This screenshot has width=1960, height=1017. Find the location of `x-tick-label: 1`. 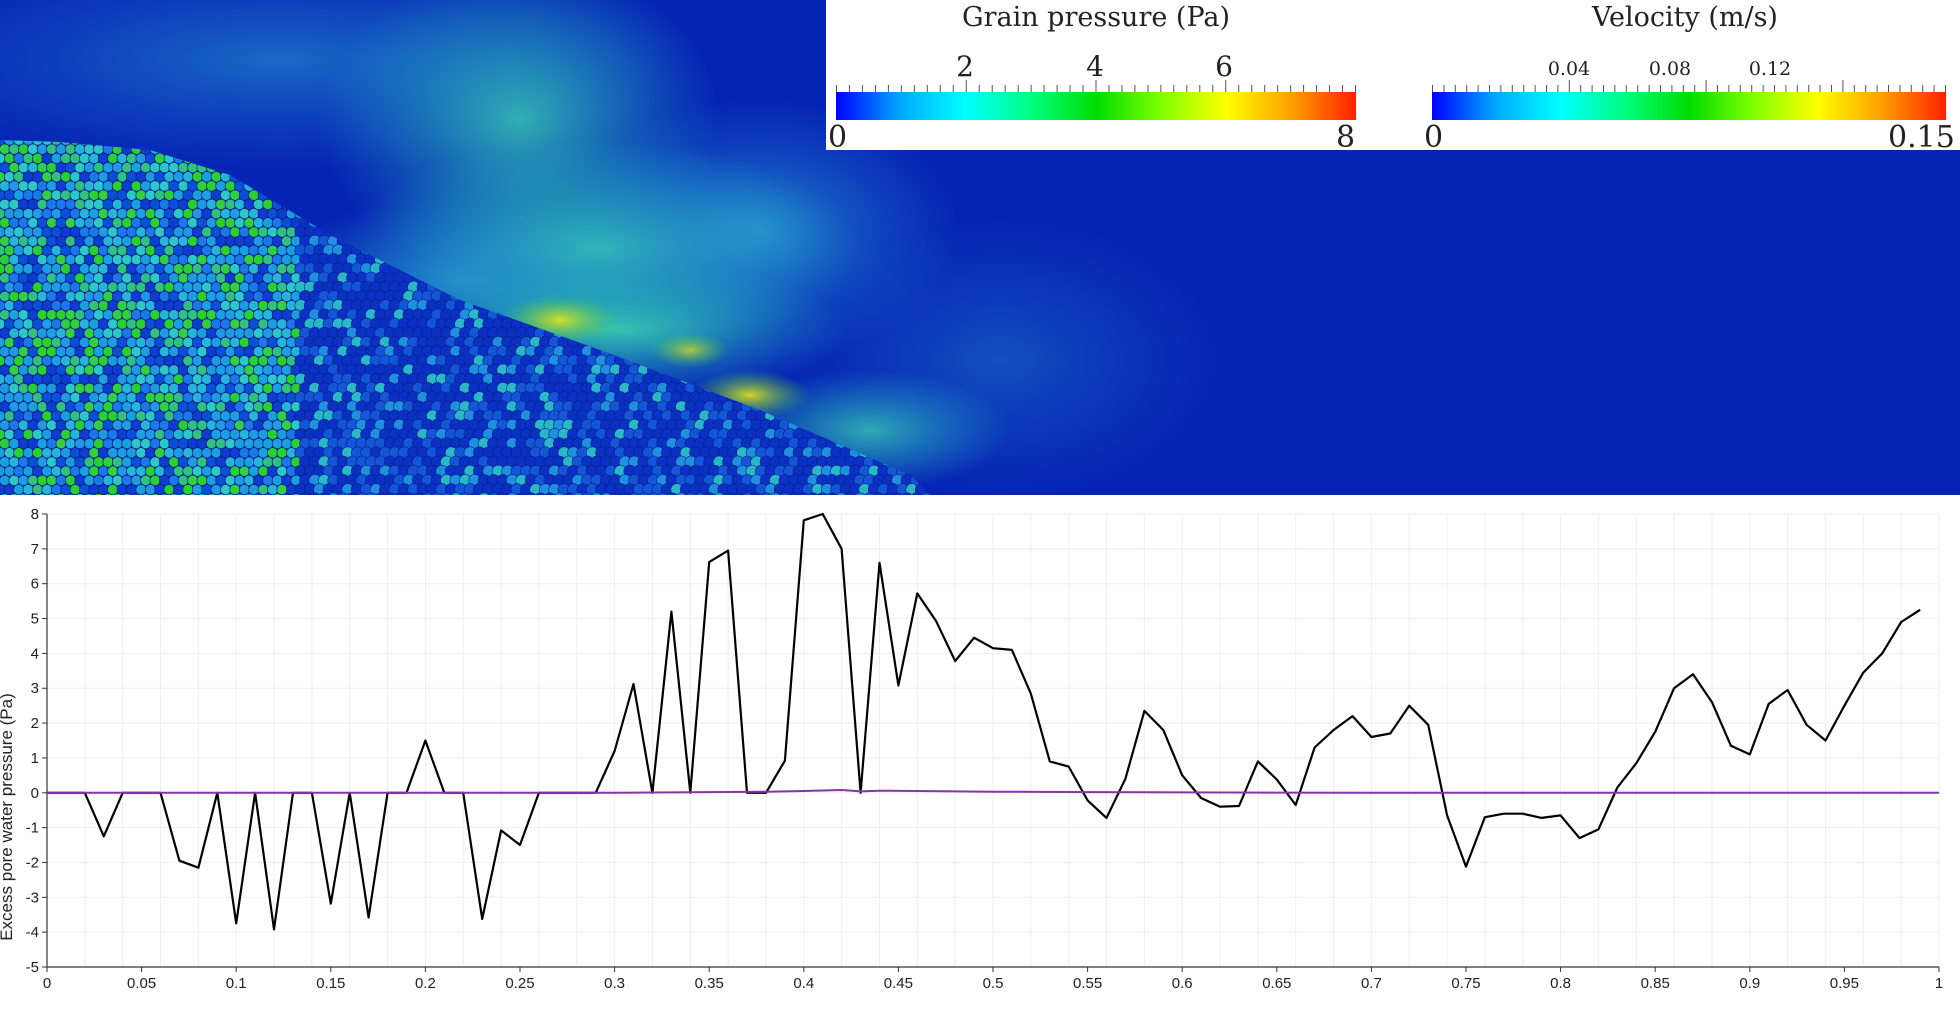

x-tick-label: 1 is located at coordinates (1939, 983).